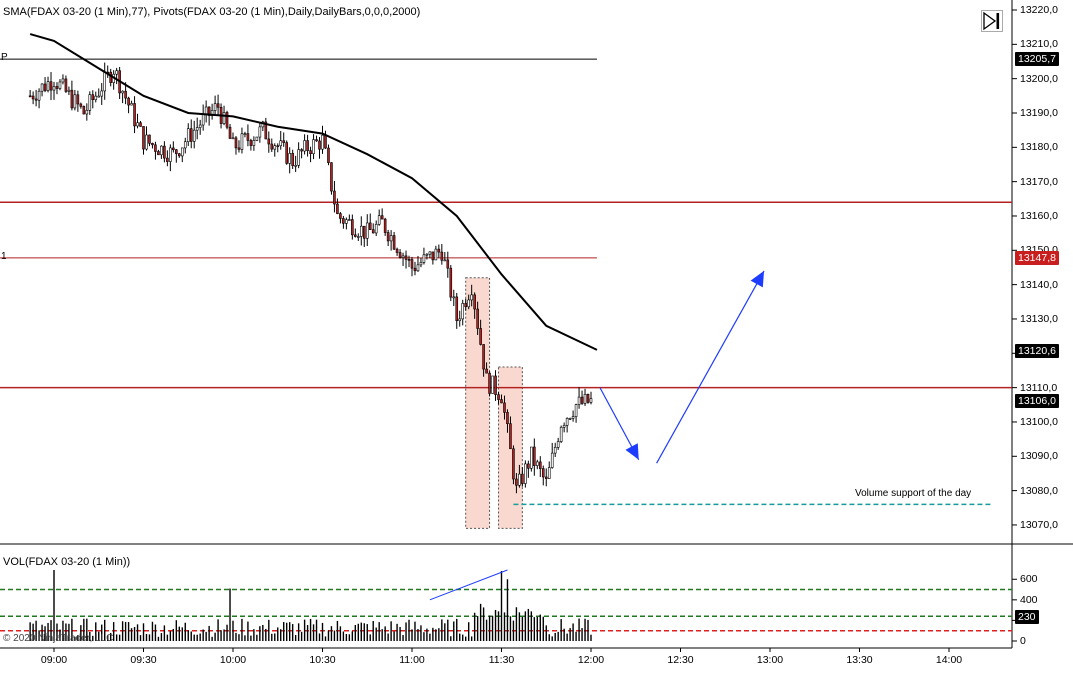 This screenshot has width=1073, height=674. Describe the element at coordinates (468, 585) in the screenshot. I see `volume-trend-line` at that location.